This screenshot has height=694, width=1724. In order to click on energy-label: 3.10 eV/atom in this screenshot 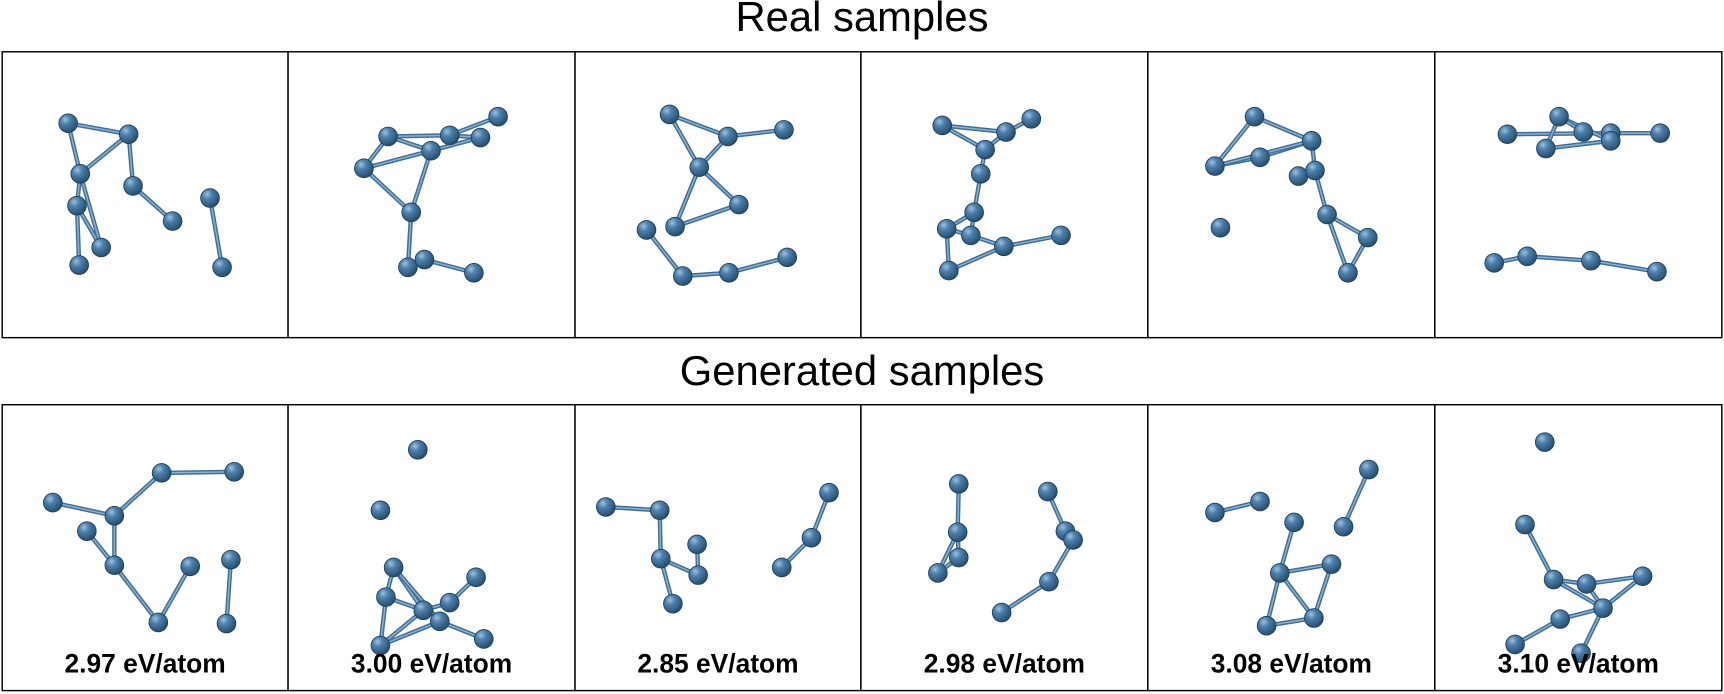, I will do `click(1578, 663)`.